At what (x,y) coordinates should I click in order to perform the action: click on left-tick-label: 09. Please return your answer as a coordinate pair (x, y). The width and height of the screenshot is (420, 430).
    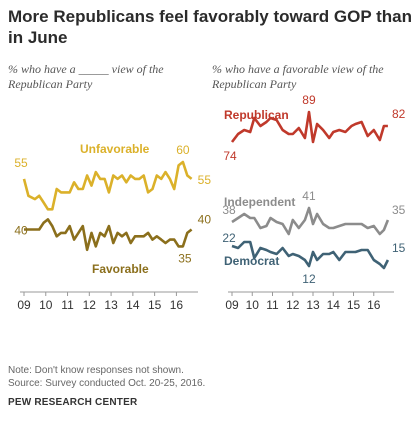
    Looking at the image, I should click on (24, 305).